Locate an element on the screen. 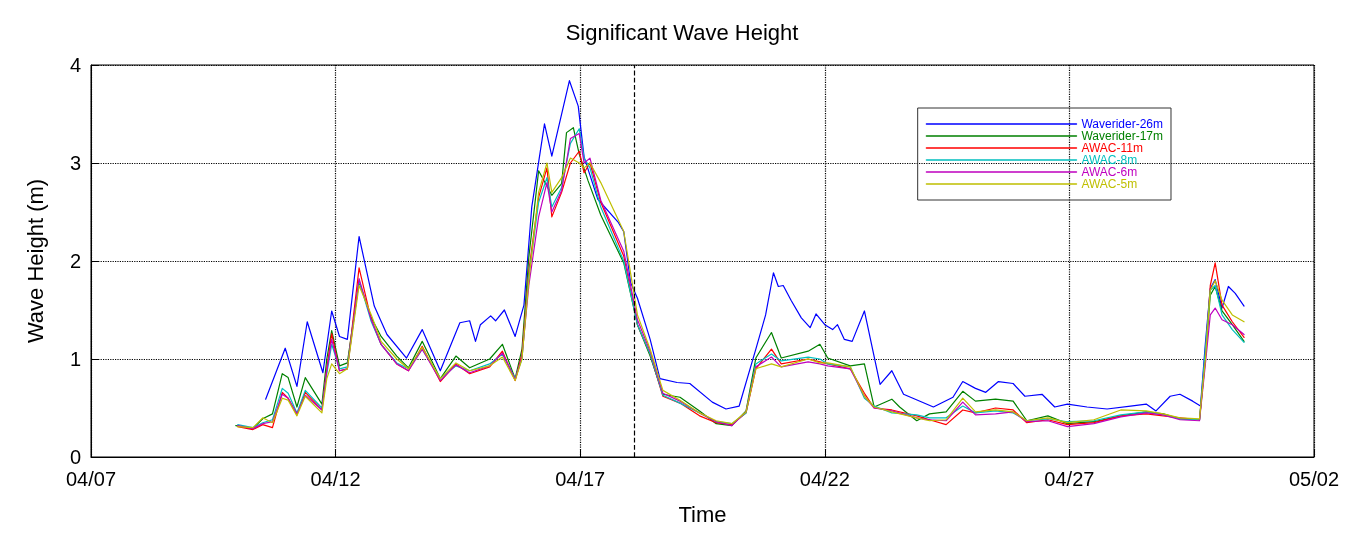 This screenshot has width=1364, height=548. x-tick-label: 04/22 is located at coordinates (824, 479).